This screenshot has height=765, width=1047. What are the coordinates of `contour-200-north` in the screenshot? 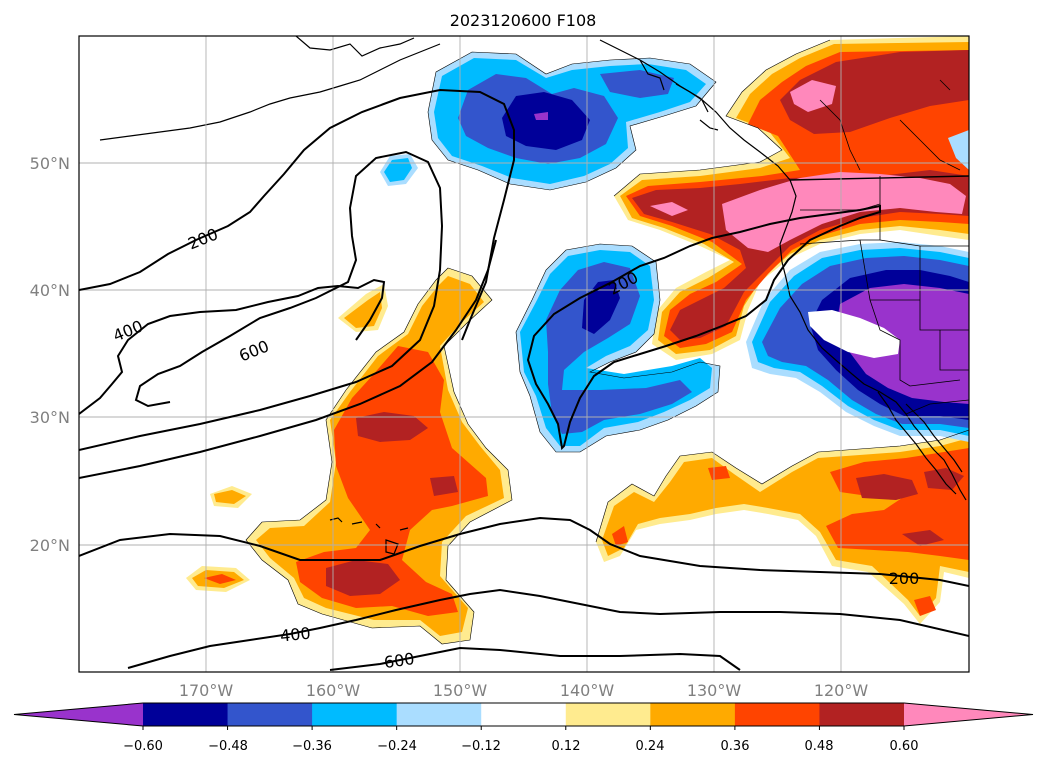 It's located at (297, 214).